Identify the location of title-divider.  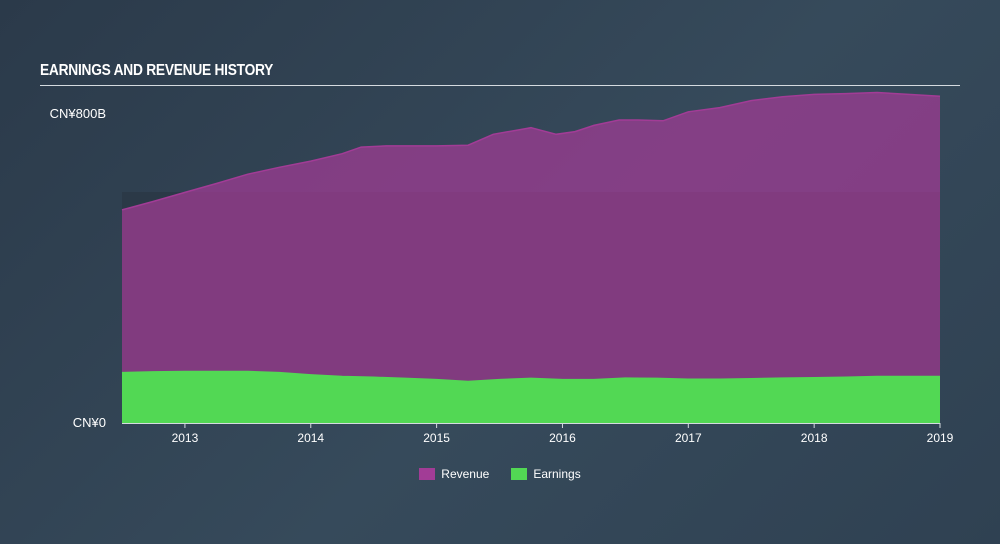
(500, 85).